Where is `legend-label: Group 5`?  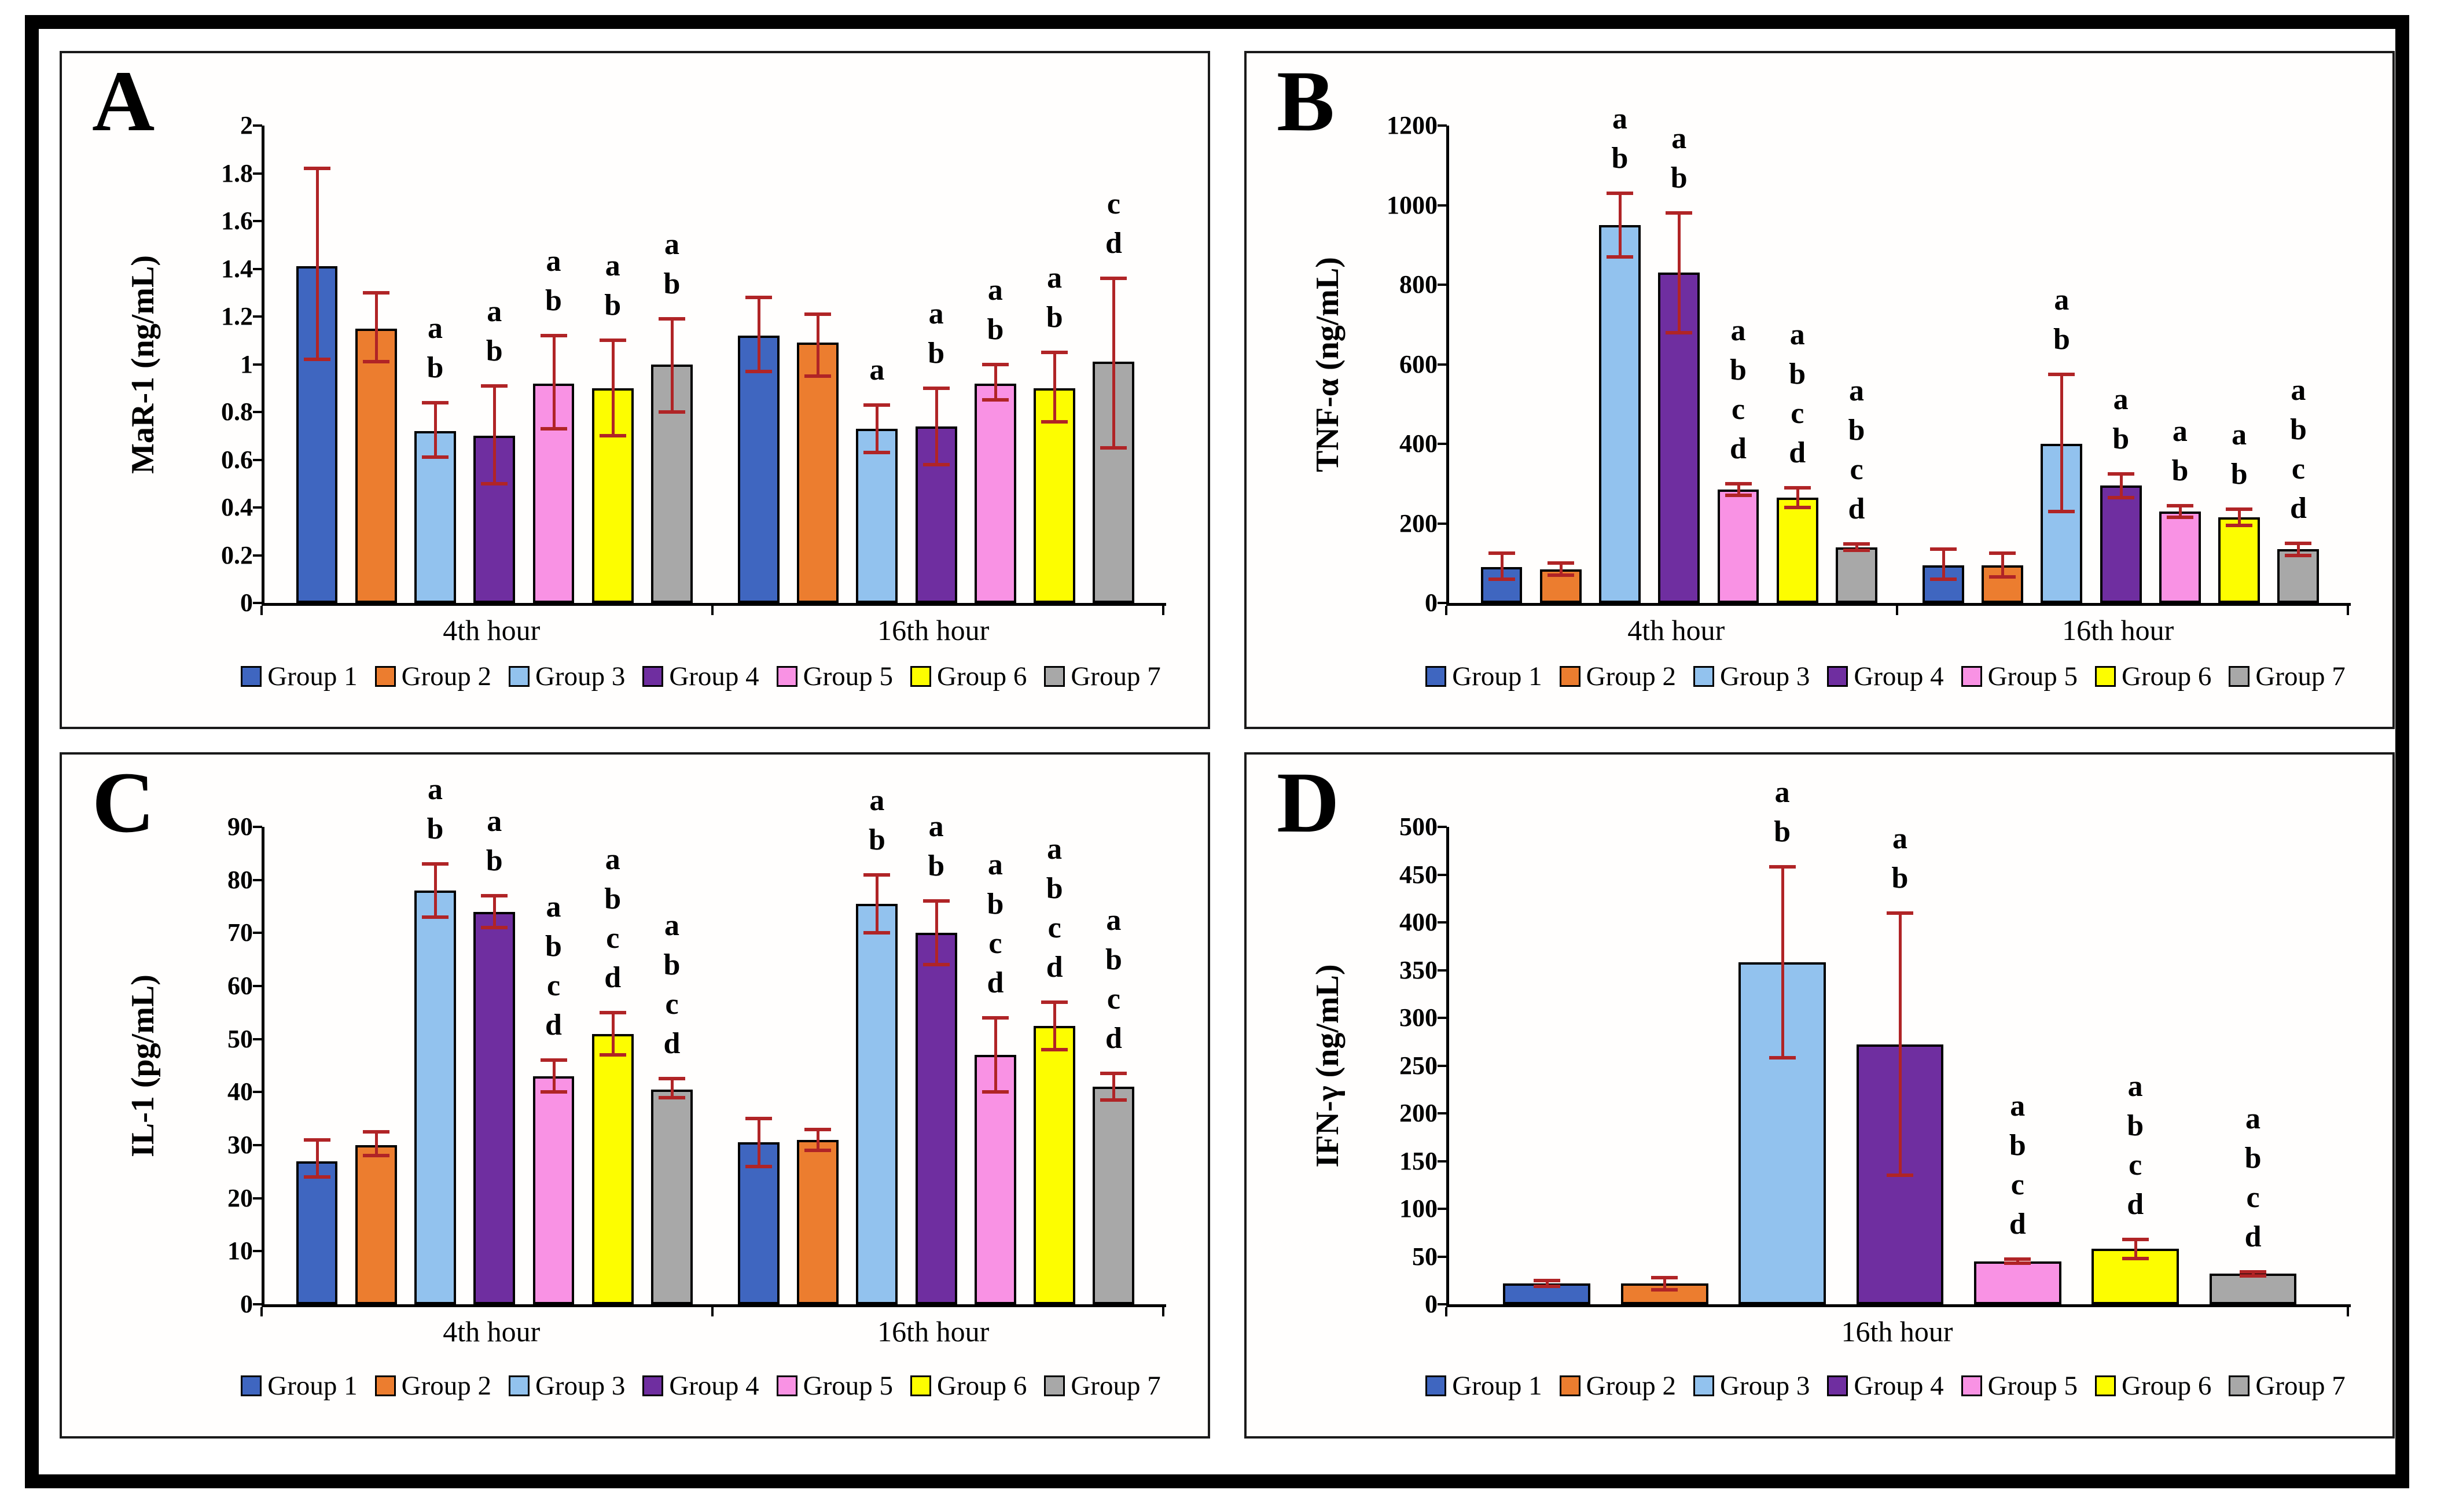 legend-label: Group 5 is located at coordinates (849, 1386).